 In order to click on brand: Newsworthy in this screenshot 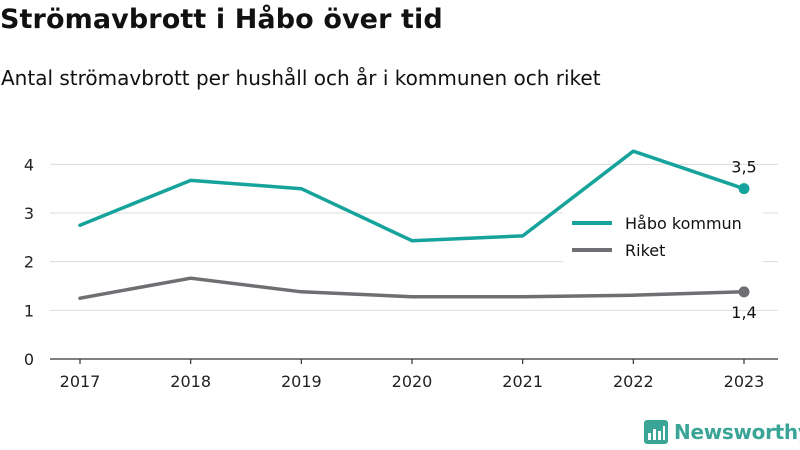, I will do `click(722, 432)`.